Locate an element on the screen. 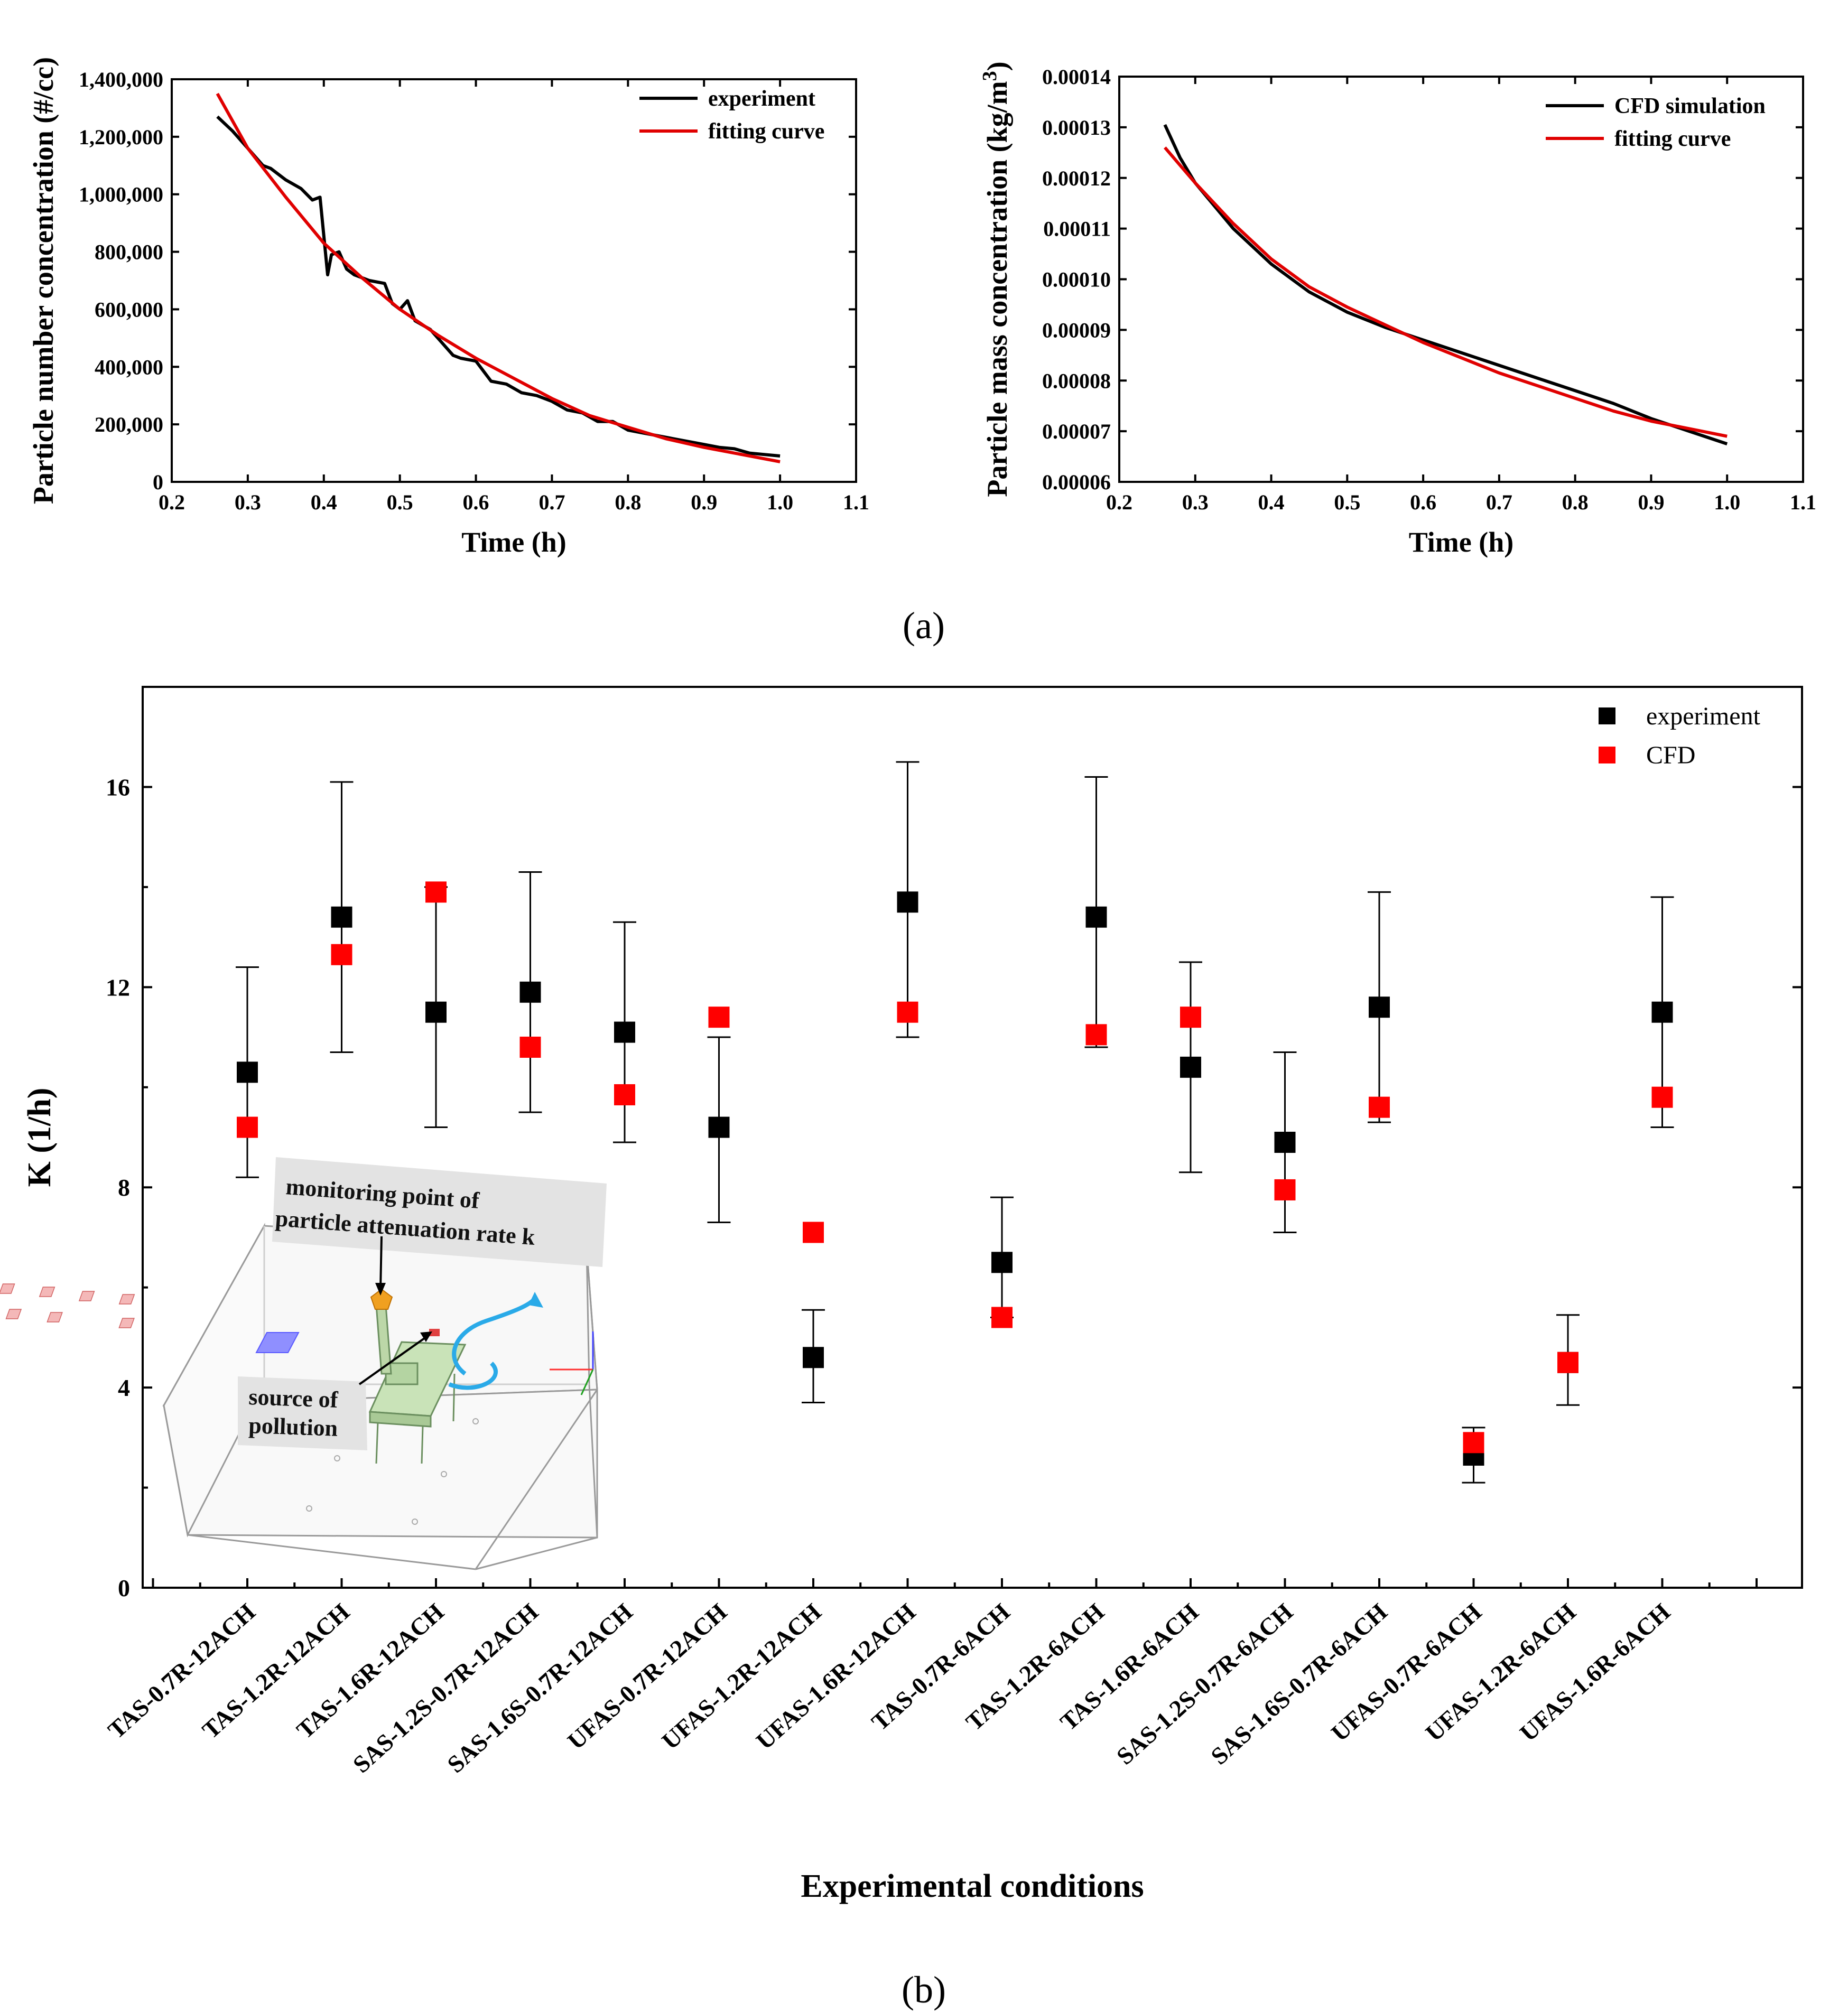  category-label: UFAS-0.7R-12ACH is located at coordinates (647, 1676).